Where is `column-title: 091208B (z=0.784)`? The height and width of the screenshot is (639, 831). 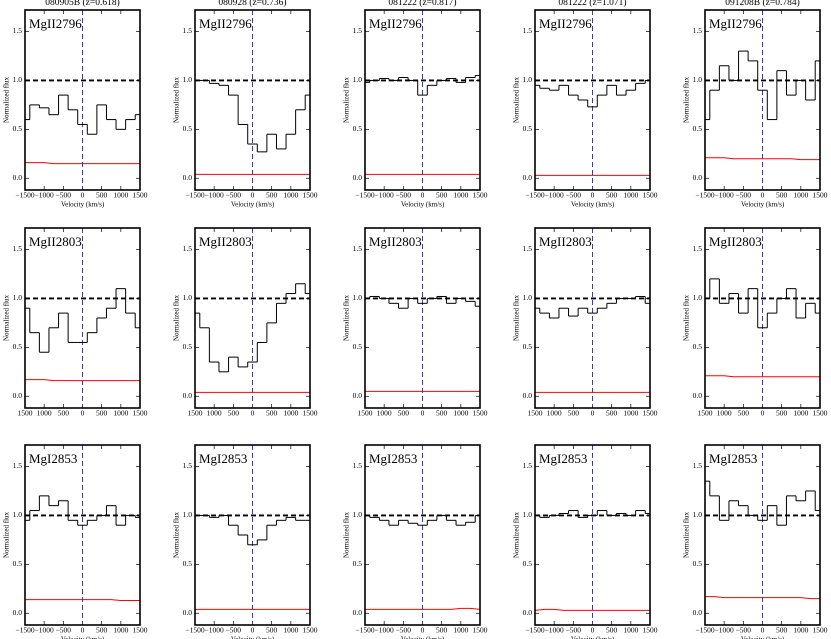
column-title: 091208B (z=0.784) is located at coordinates (762, 4).